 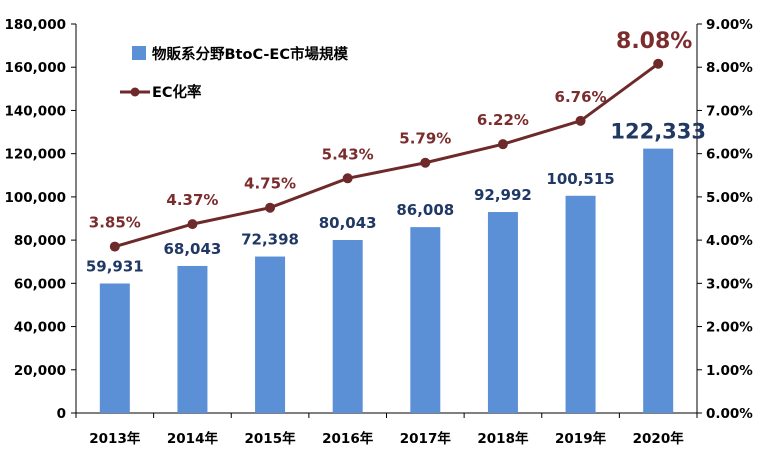 What do you see at coordinates (36, 25) in the screenshot?
I see `y-tick-label-left: 180,000` at bounding box center [36, 25].